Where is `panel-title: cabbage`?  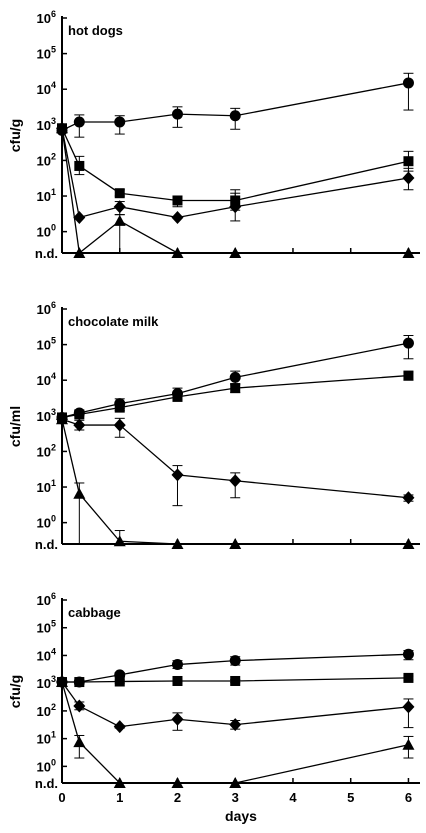
panel-title: cabbage is located at coordinates (94, 612).